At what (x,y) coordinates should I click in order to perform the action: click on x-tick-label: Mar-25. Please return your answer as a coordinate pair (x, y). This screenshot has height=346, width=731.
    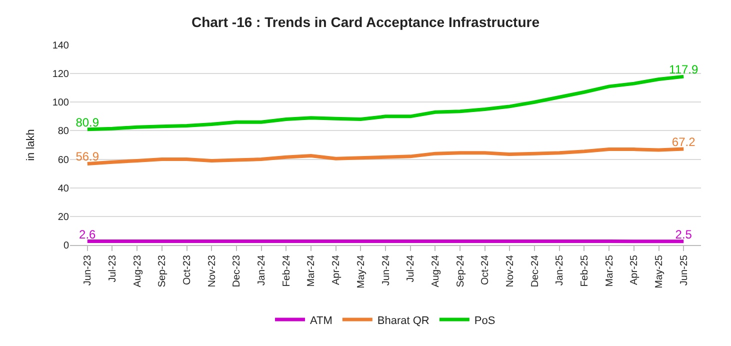
    Looking at the image, I should click on (610, 270).